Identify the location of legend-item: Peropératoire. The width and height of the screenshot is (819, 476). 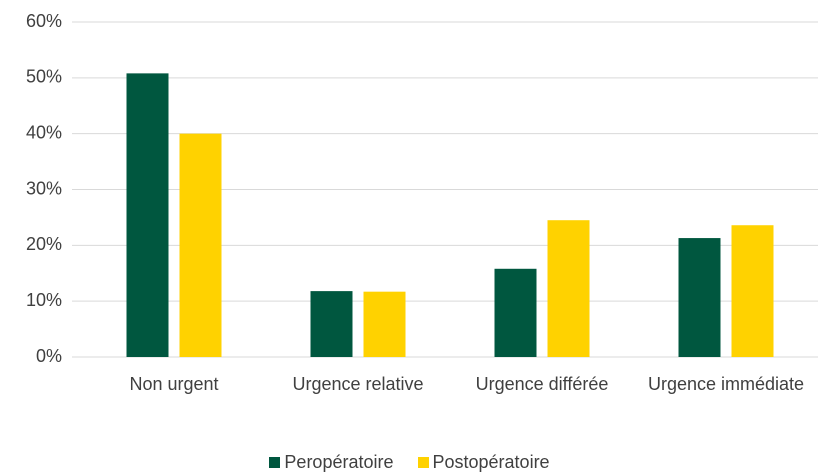
(331, 462).